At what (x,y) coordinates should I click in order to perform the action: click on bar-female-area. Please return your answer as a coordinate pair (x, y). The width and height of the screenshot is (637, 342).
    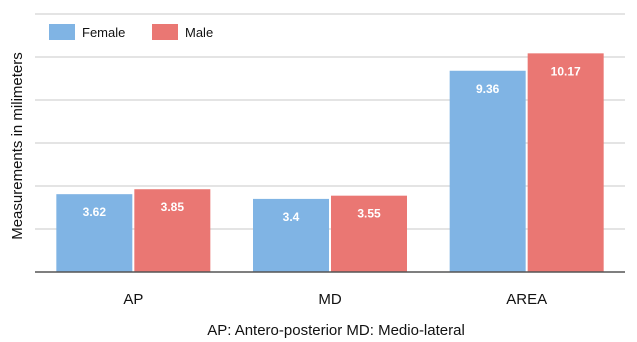
    Looking at the image, I should click on (487, 171).